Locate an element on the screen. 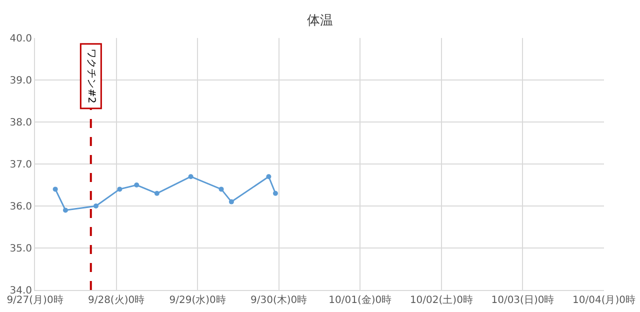  y-tick-label: 36.0 is located at coordinates (21, 207).